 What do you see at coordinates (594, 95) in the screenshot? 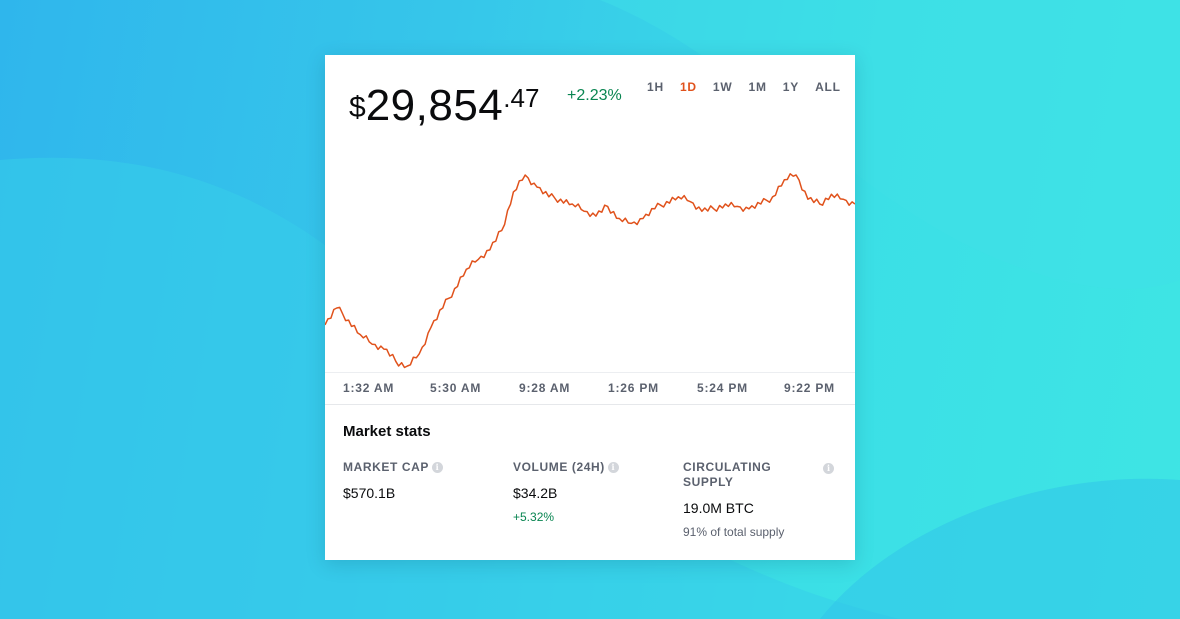
I see `price-change: +2.23%` at bounding box center [594, 95].